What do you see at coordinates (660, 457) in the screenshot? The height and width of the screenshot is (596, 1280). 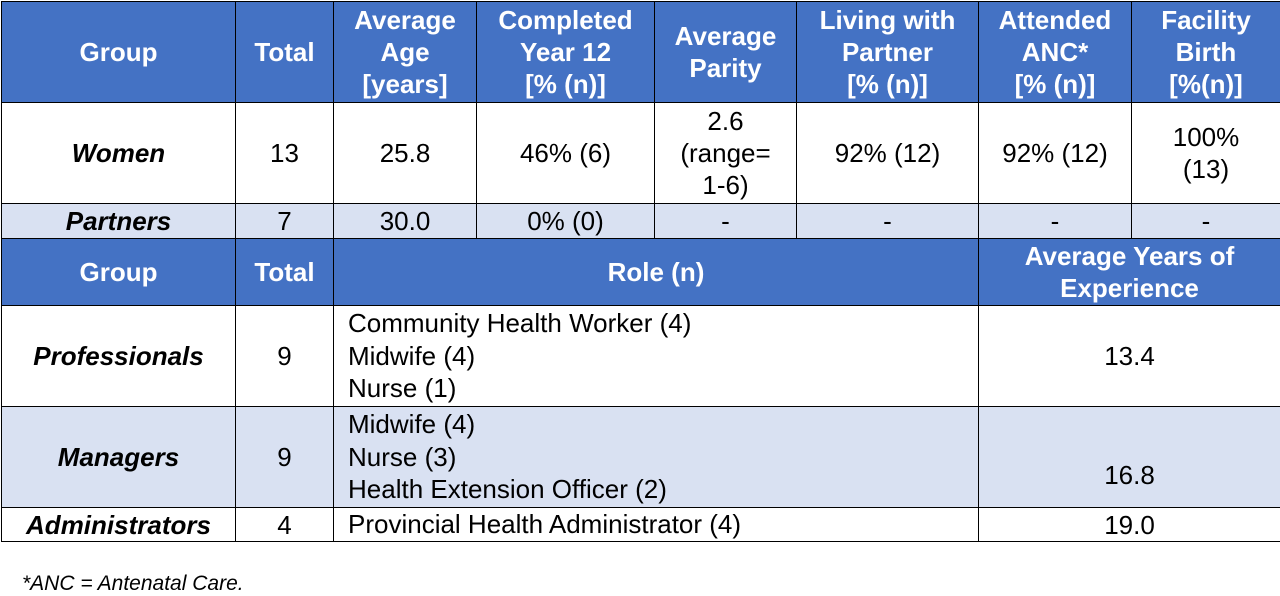 I see `role-item: Nurse (3)` at bounding box center [660, 457].